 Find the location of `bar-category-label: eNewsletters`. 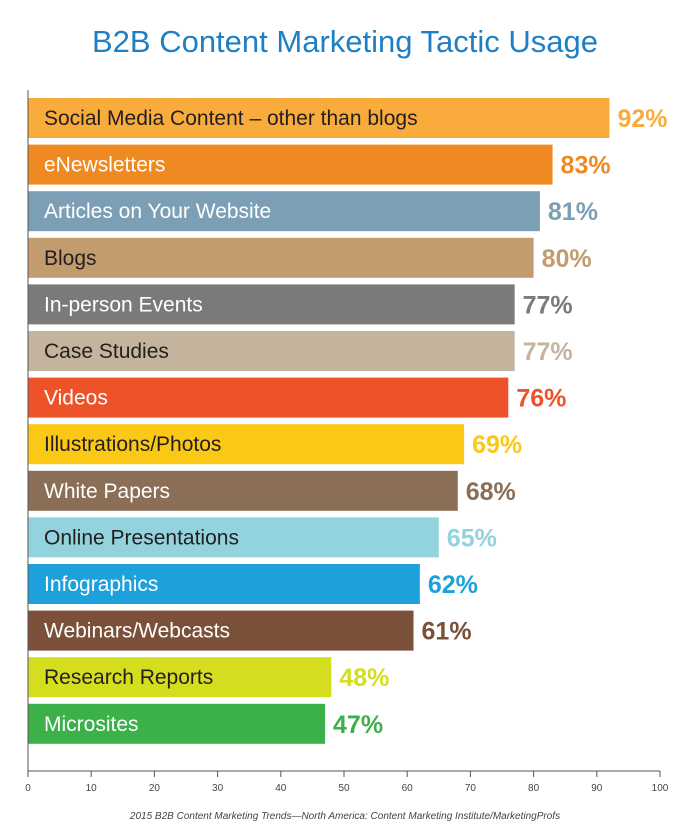

bar-category-label: eNewsletters is located at coordinates (104, 165).